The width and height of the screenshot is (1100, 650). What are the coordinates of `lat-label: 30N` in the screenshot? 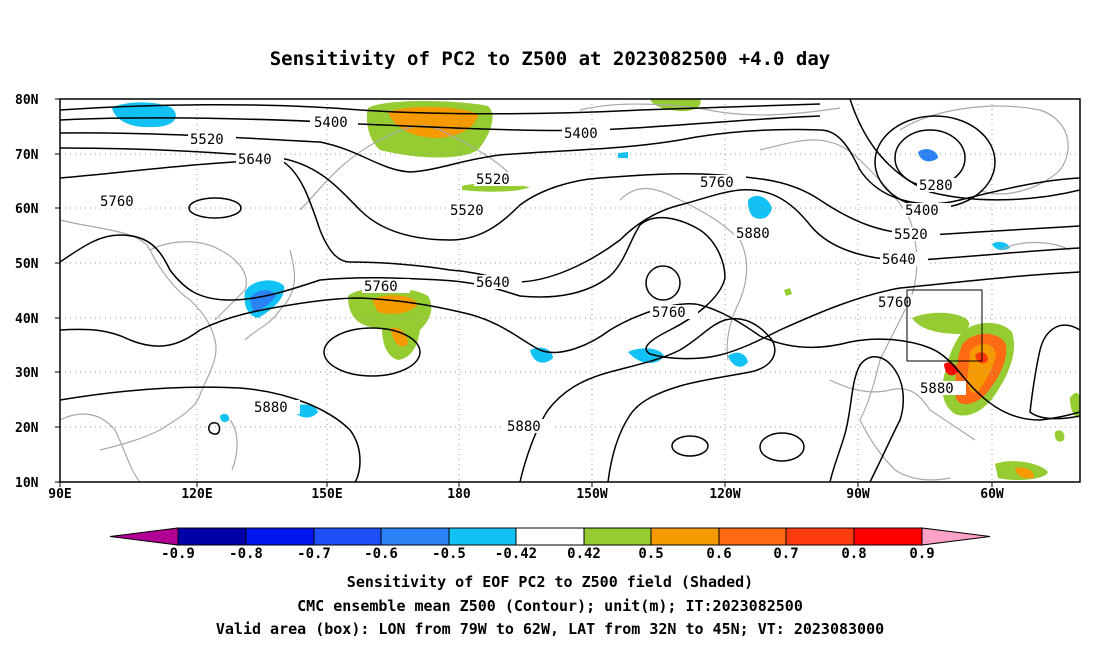 It's located at (27, 373).